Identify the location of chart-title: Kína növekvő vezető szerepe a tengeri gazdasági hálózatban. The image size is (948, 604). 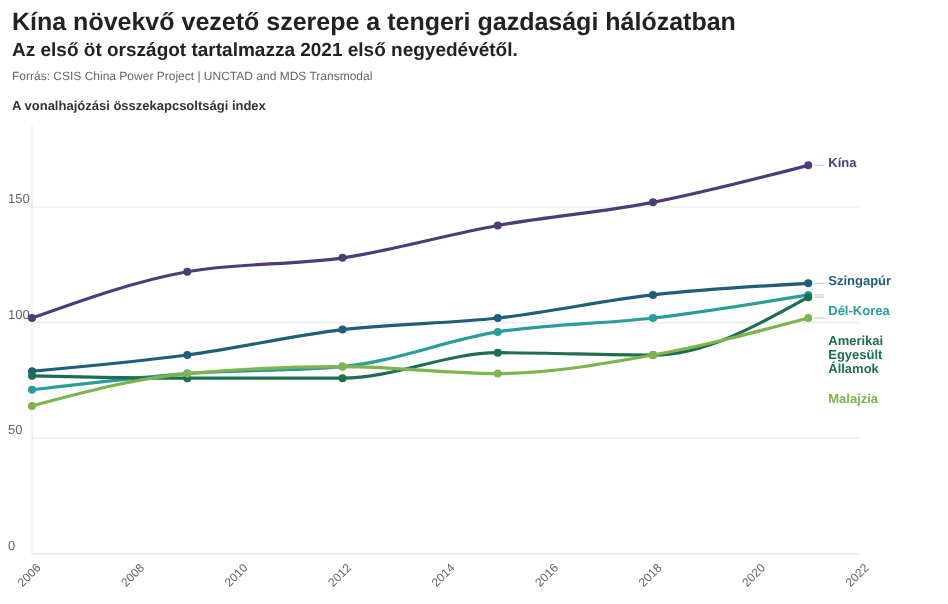
(374, 22).